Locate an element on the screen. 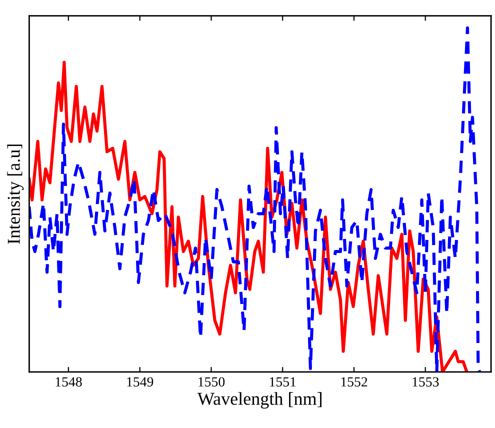 This screenshot has height=428, width=495. x-tick-label: 1549 is located at coordinates (140, 382).